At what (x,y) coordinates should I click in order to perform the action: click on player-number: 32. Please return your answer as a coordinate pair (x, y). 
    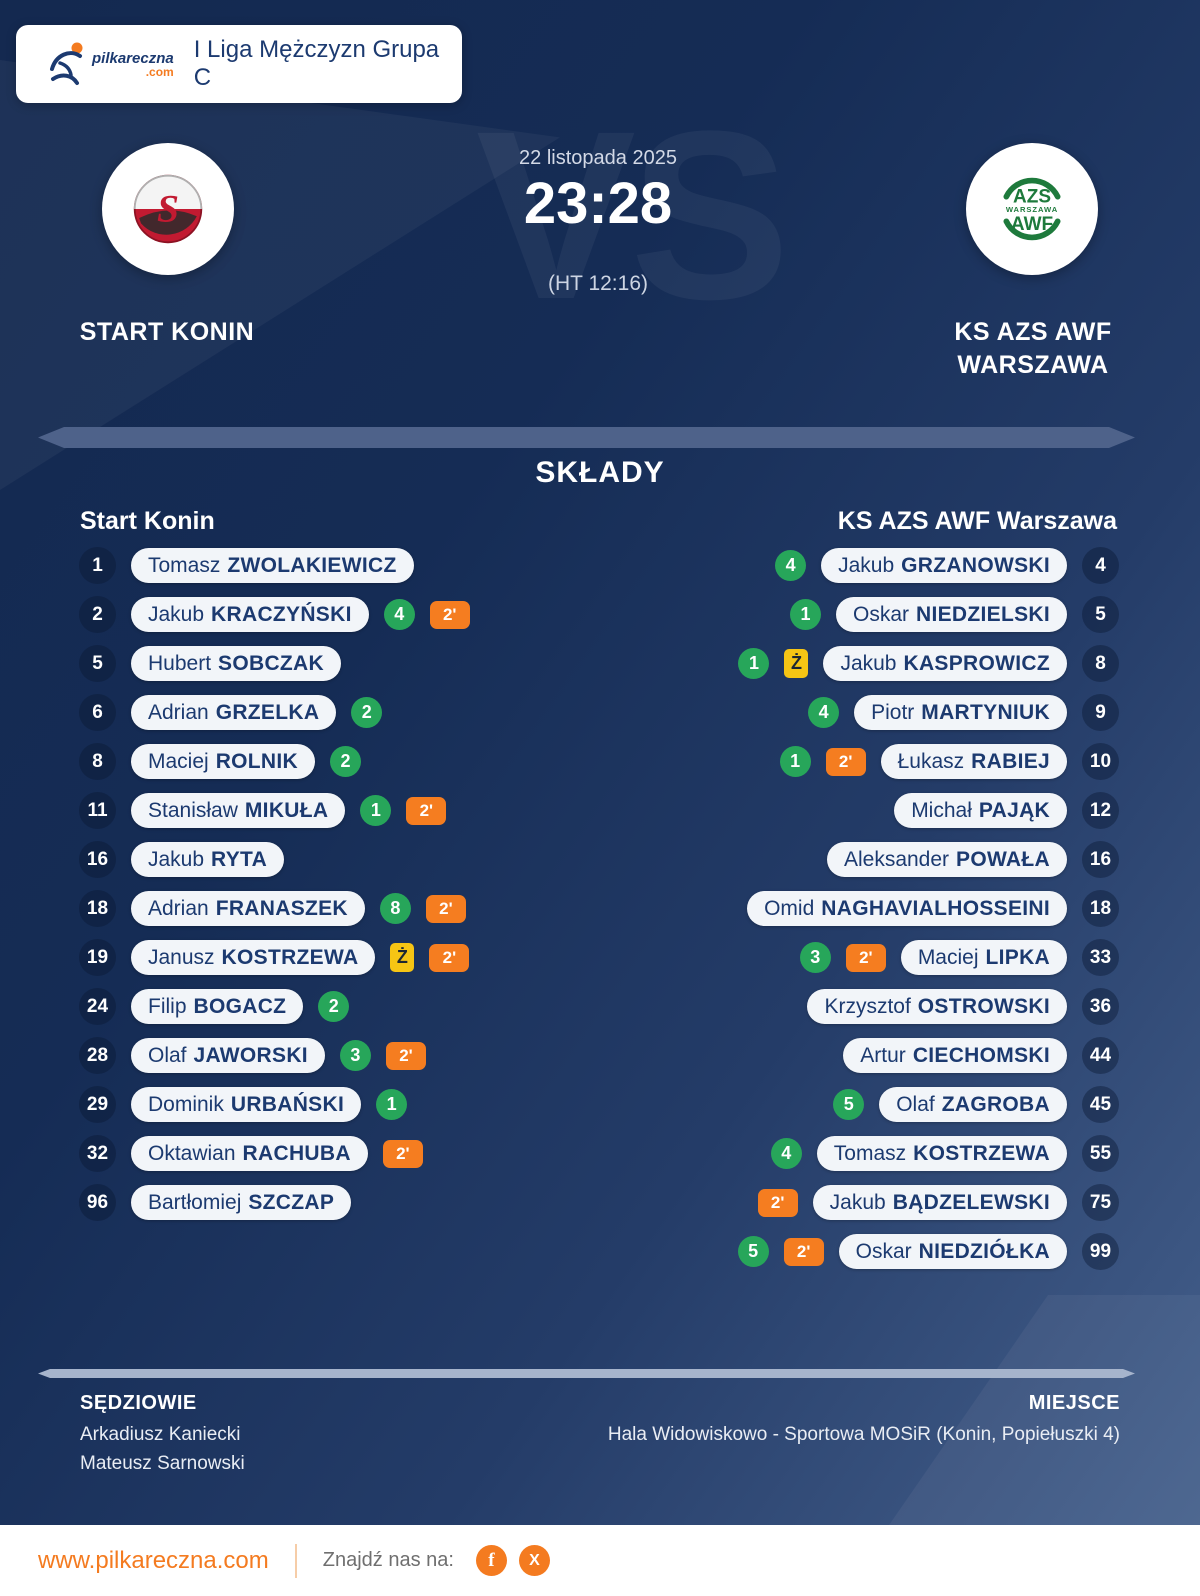
    Looking at the image, I should click on (97, 1153).